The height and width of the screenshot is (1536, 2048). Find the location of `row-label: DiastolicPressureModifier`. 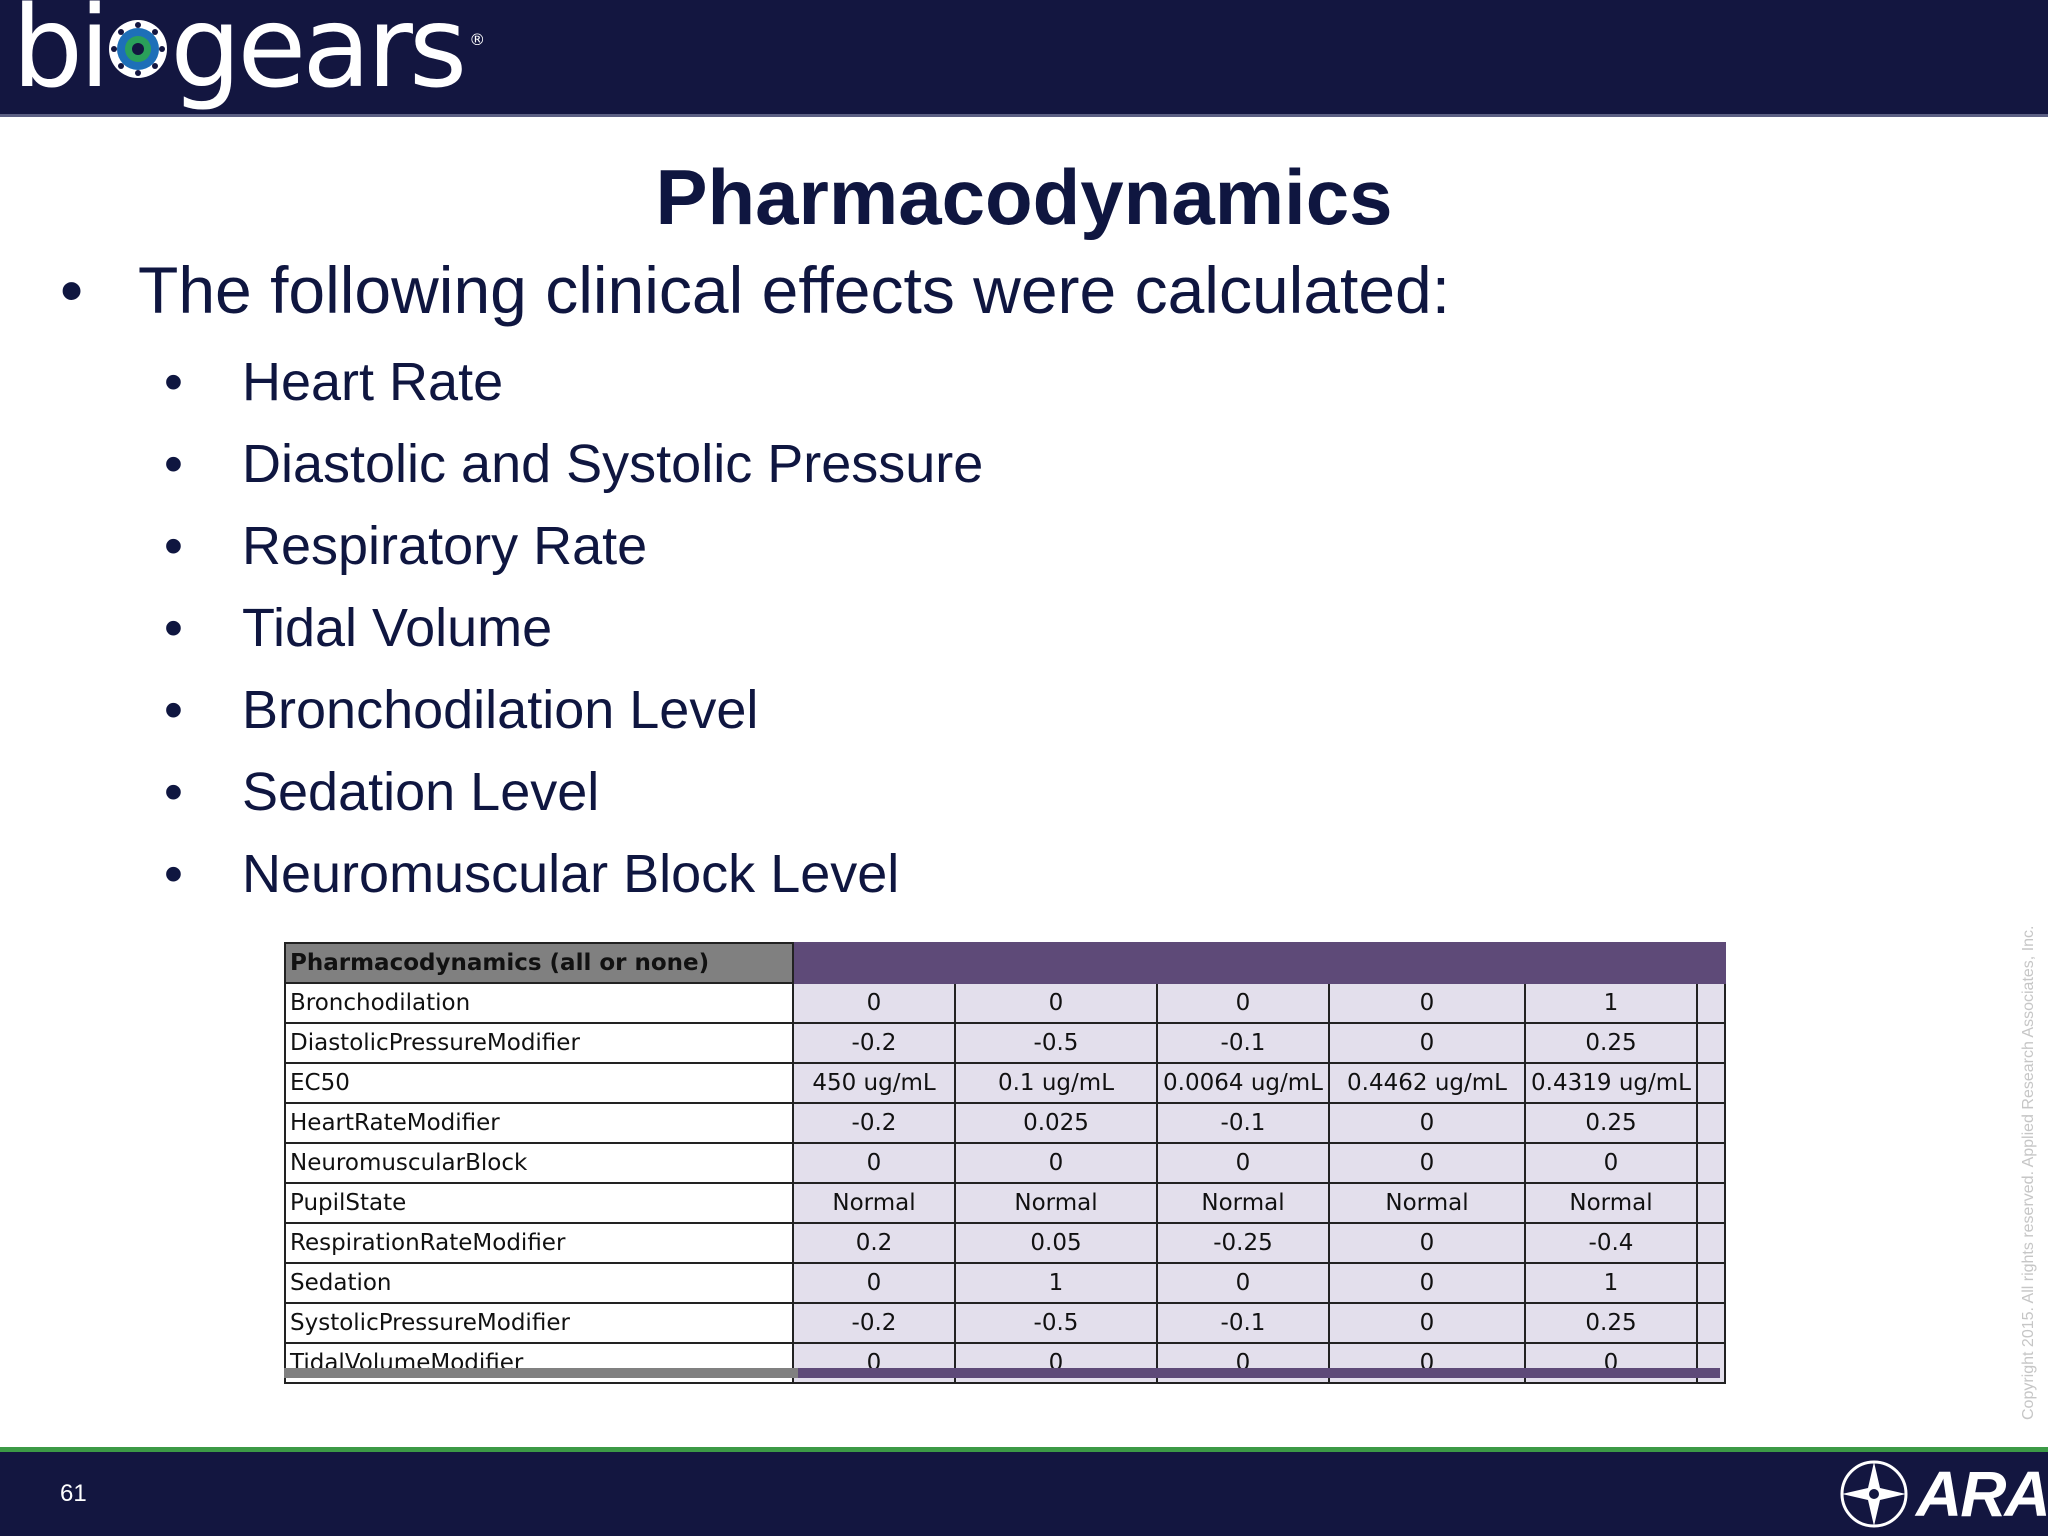

row-label: DiastolicPressureModifier is located at coordinates (539, 1043).